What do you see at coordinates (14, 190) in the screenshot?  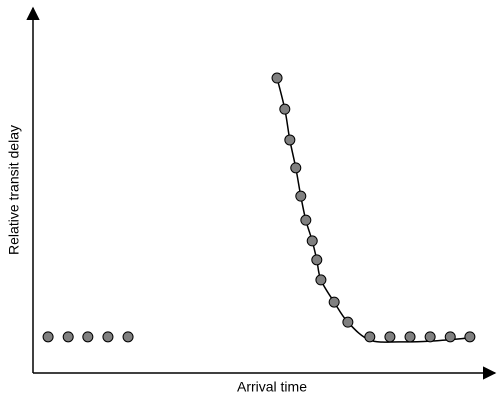 I see `y-axis-label: Relative transit delay` at bounding box center [14, 190].